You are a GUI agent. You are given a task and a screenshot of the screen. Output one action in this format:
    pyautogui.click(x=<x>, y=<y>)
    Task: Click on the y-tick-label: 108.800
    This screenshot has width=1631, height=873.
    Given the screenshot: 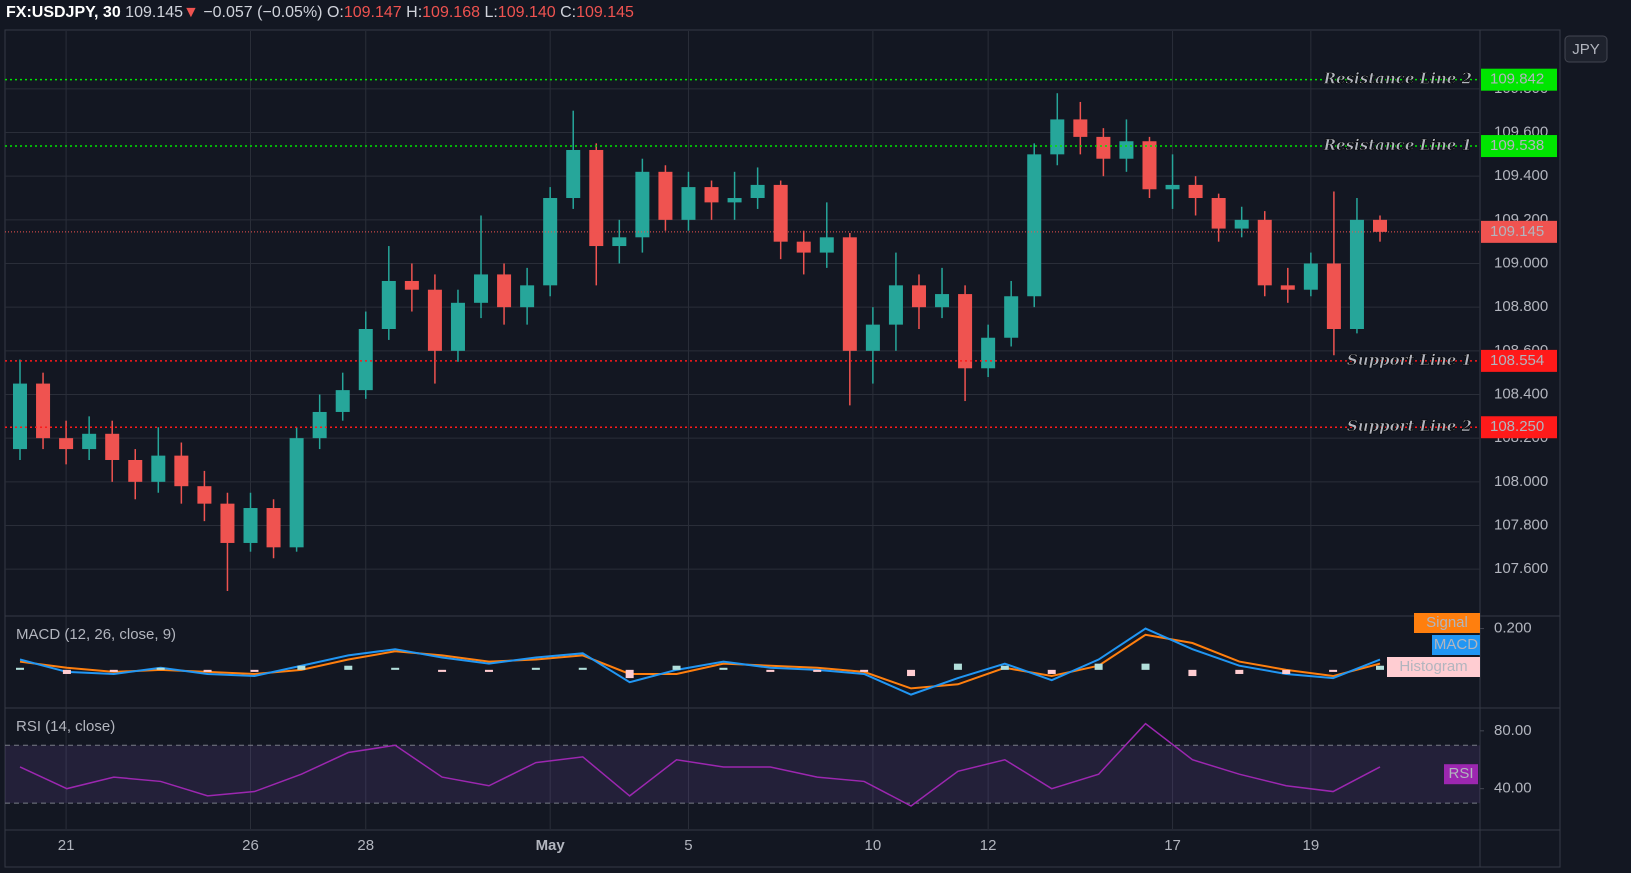 What is the action you would take?
    pyautogui.click(x=1521, y=306)
    